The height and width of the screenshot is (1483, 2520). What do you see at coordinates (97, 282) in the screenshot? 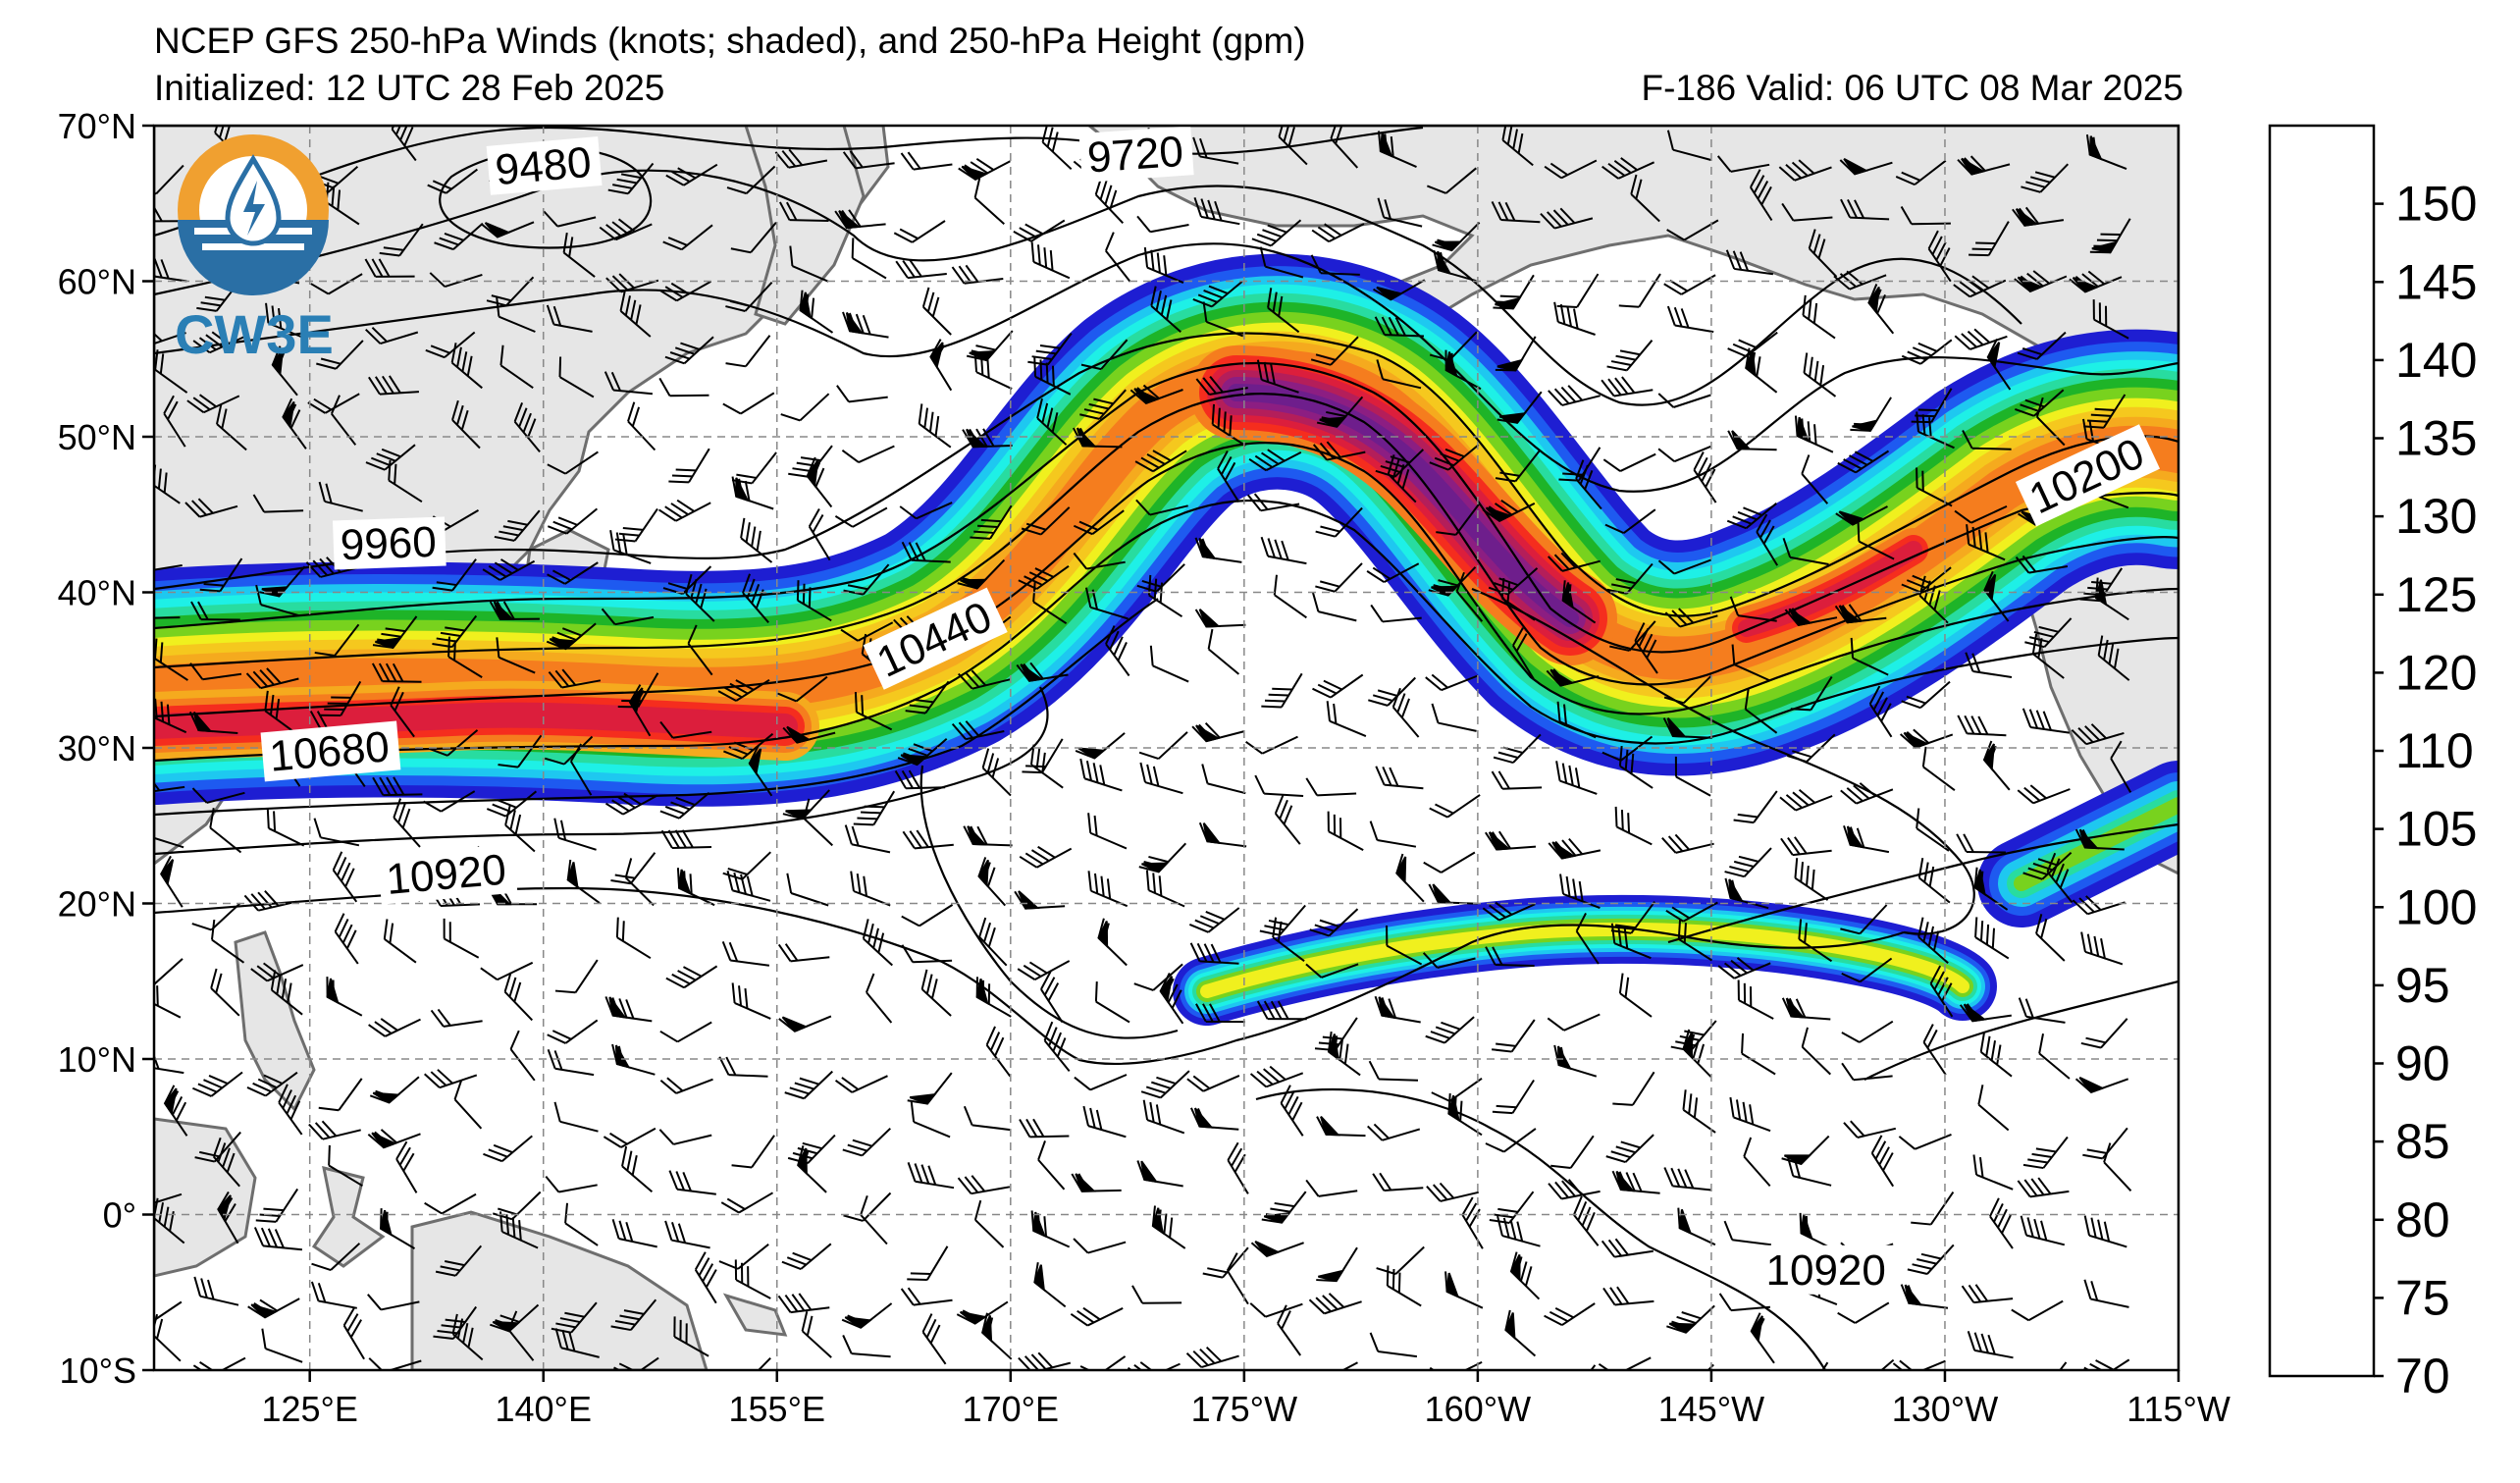
I see `lat-tick-label: 60°N` at bounding box center [97, 282].